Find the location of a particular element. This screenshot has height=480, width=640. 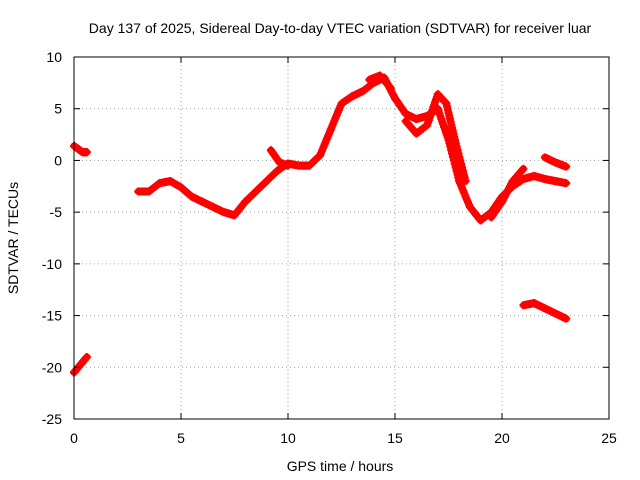

y-tick-label: -25 is located at coordinates (52, 419).